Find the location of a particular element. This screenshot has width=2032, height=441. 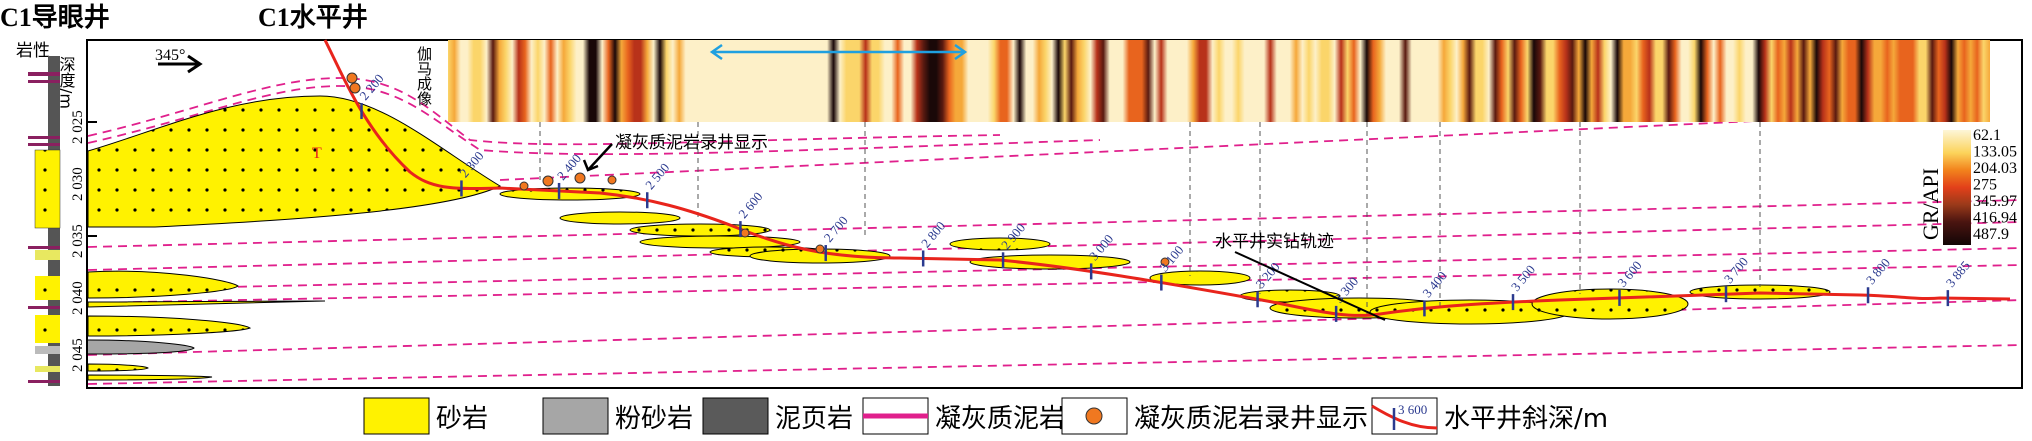

colorbar-tick-label: 62.1 is located at coordinates (1987, 135).